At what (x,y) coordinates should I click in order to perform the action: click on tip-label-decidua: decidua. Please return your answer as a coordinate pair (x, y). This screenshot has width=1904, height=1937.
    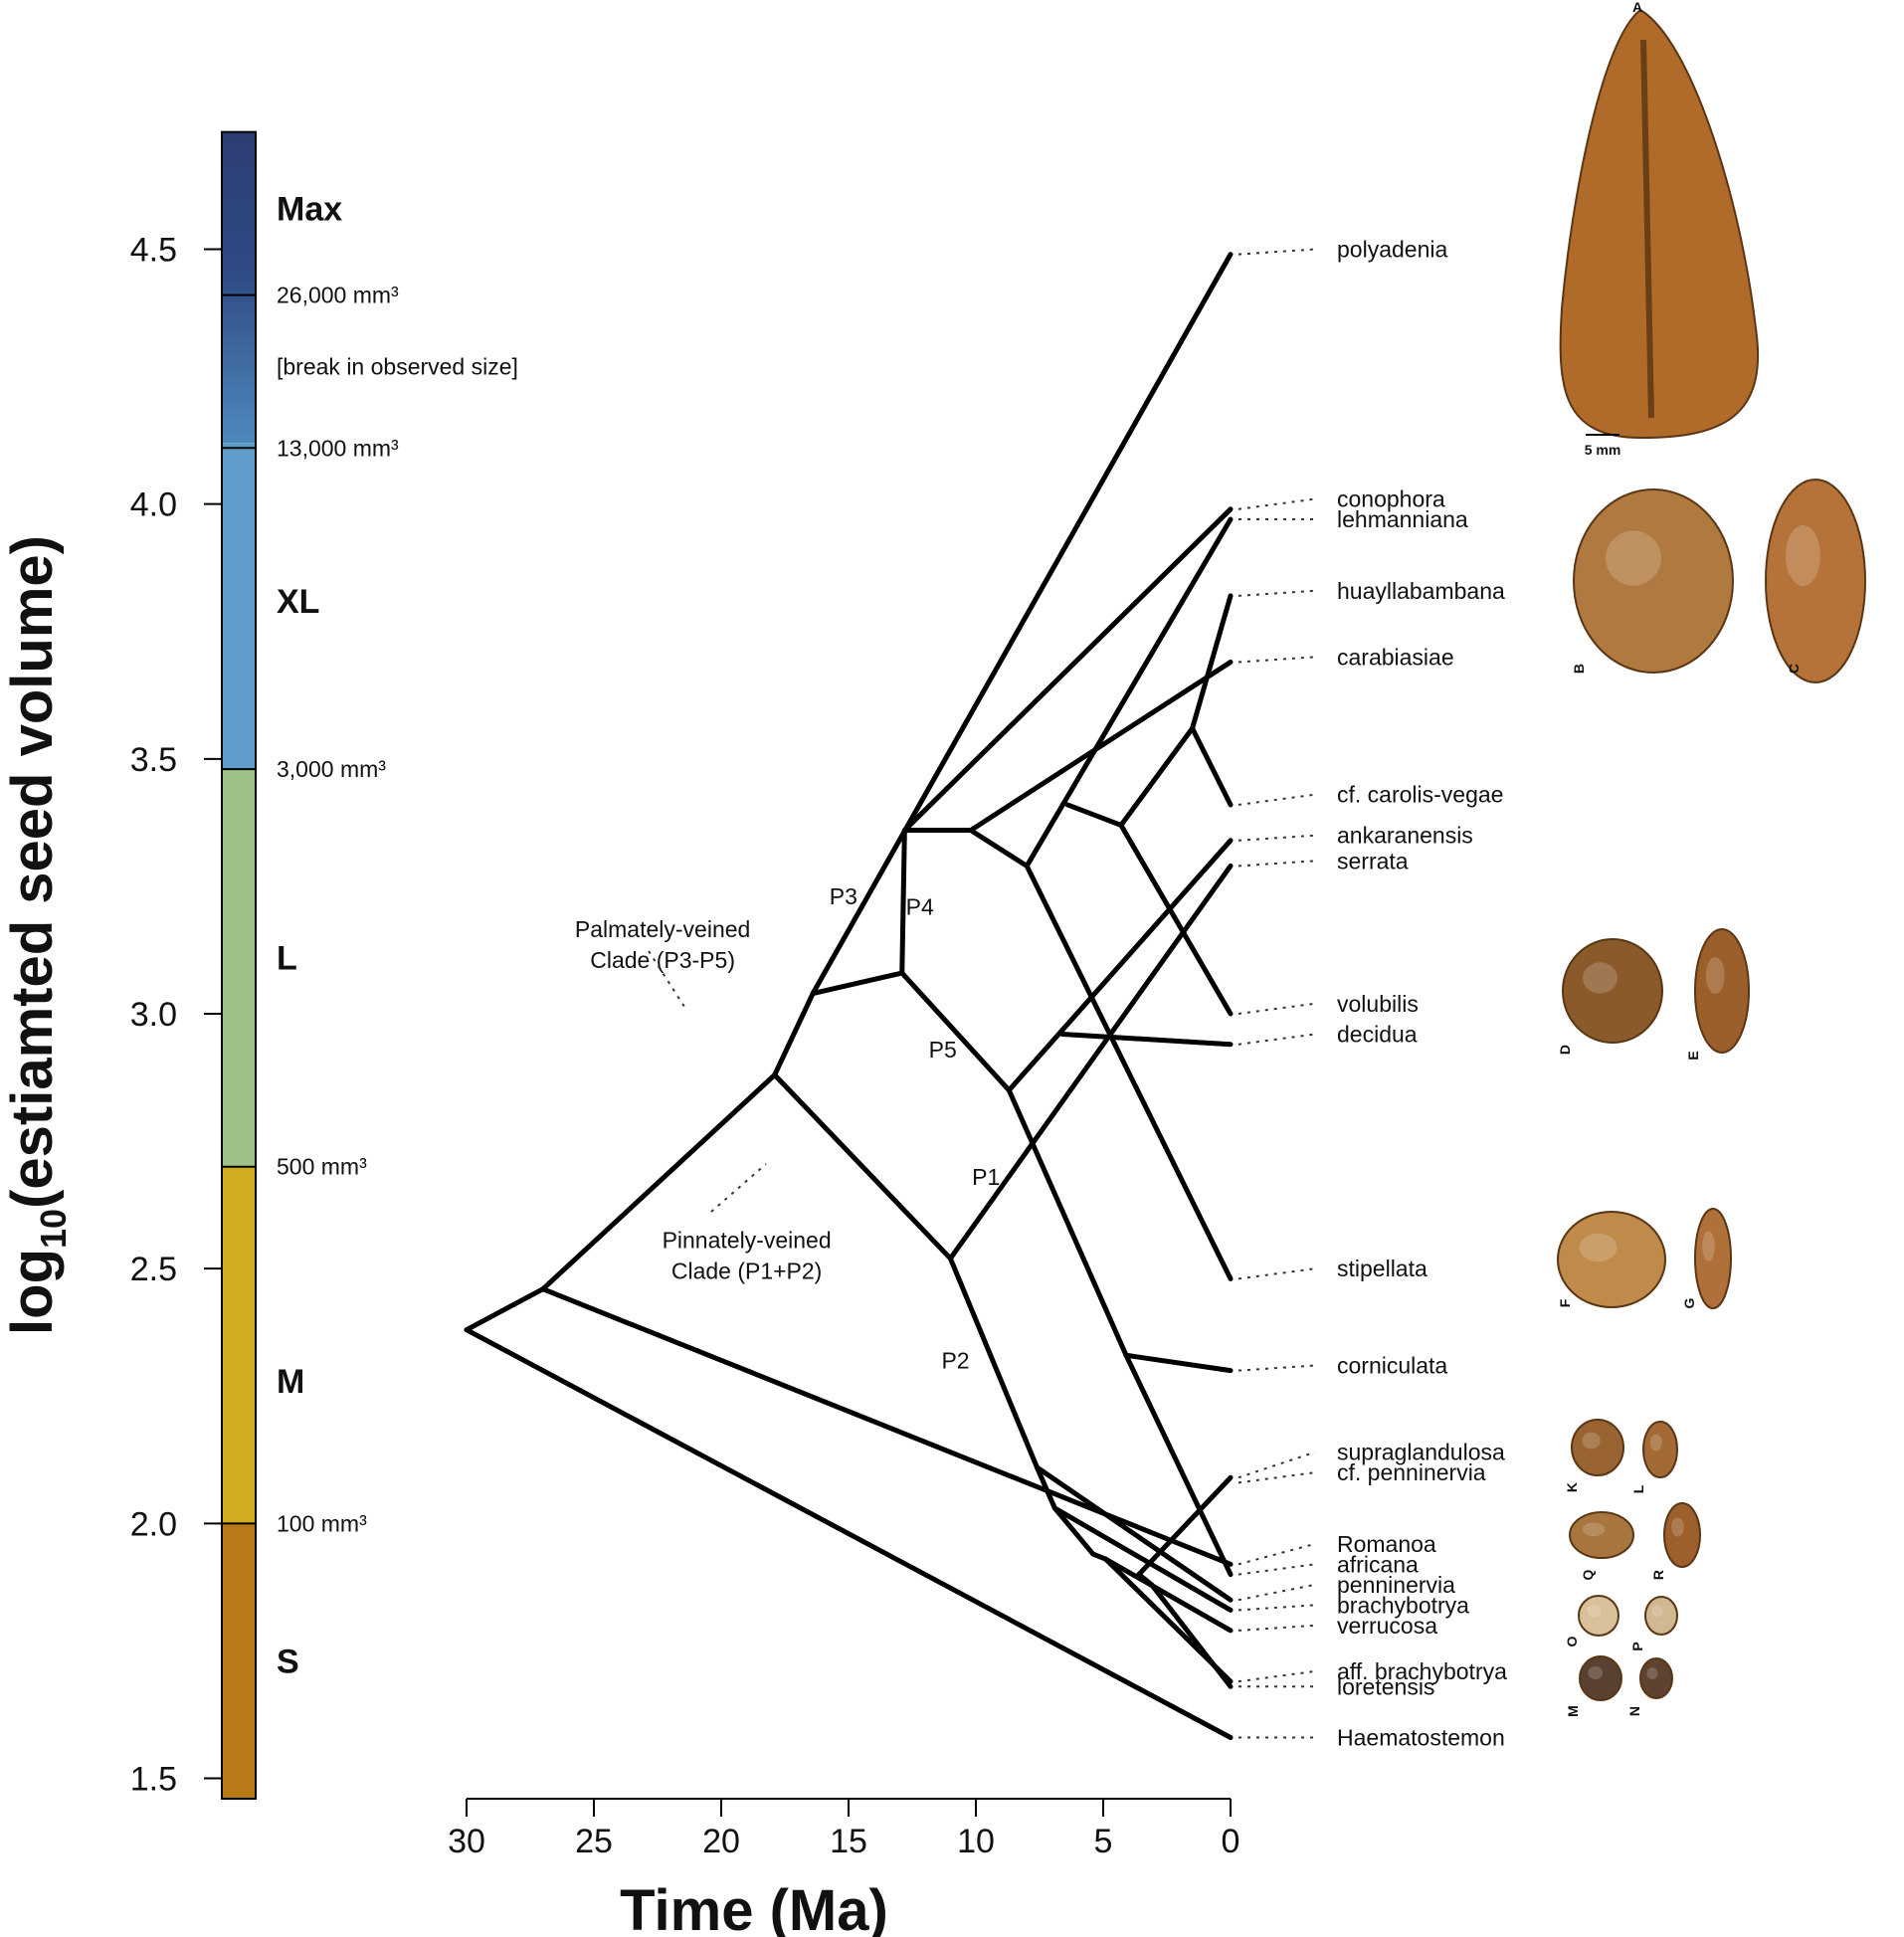
    Looking at the image, I should click on (1377, 1034).